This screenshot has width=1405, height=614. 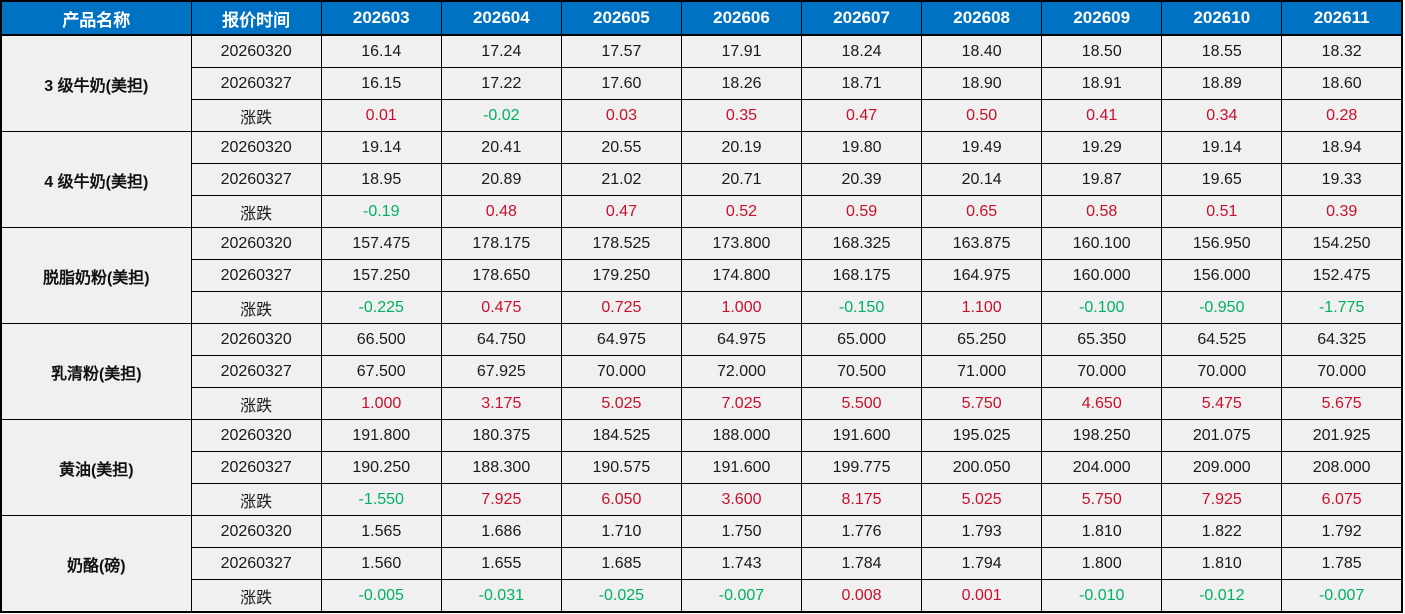 What do you see at coordinates (862, 179) in the screenshot?
I see `price-value-cell: 20.39` at bounding box center [862, 179].